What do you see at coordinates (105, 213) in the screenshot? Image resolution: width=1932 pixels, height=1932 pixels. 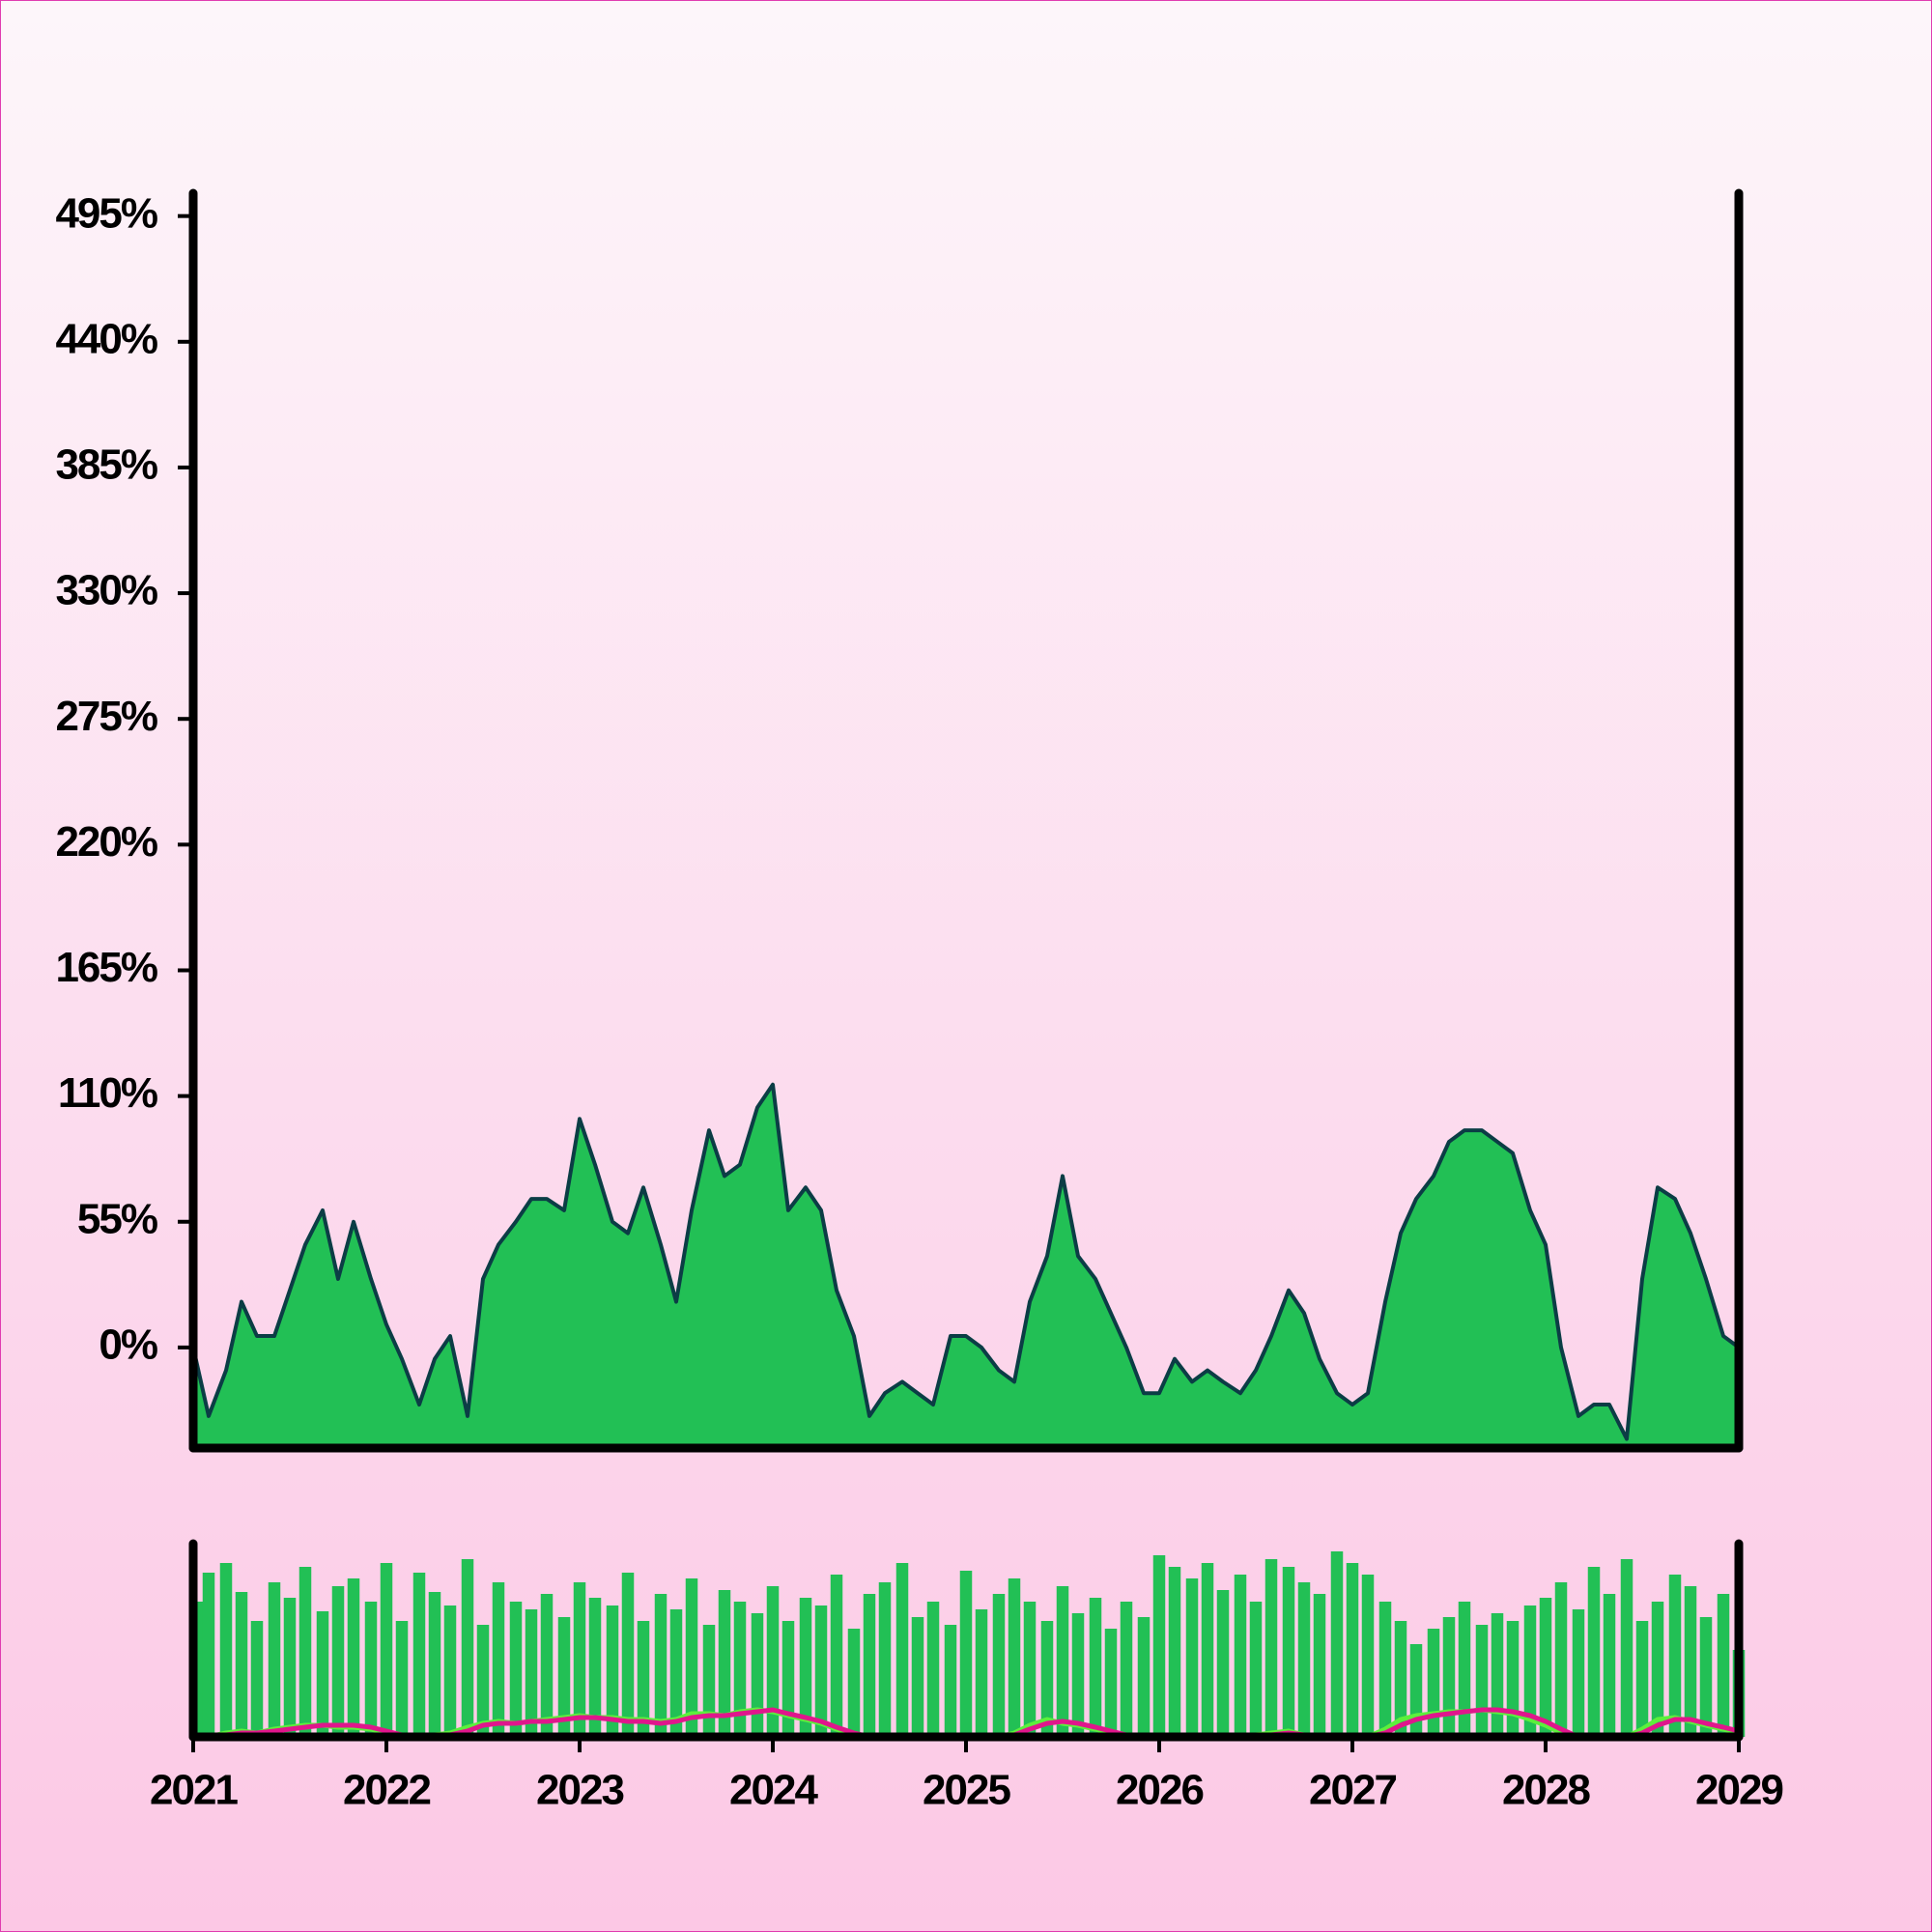 I see `y-tick-label: 495%` at bounding box center [105, 213].